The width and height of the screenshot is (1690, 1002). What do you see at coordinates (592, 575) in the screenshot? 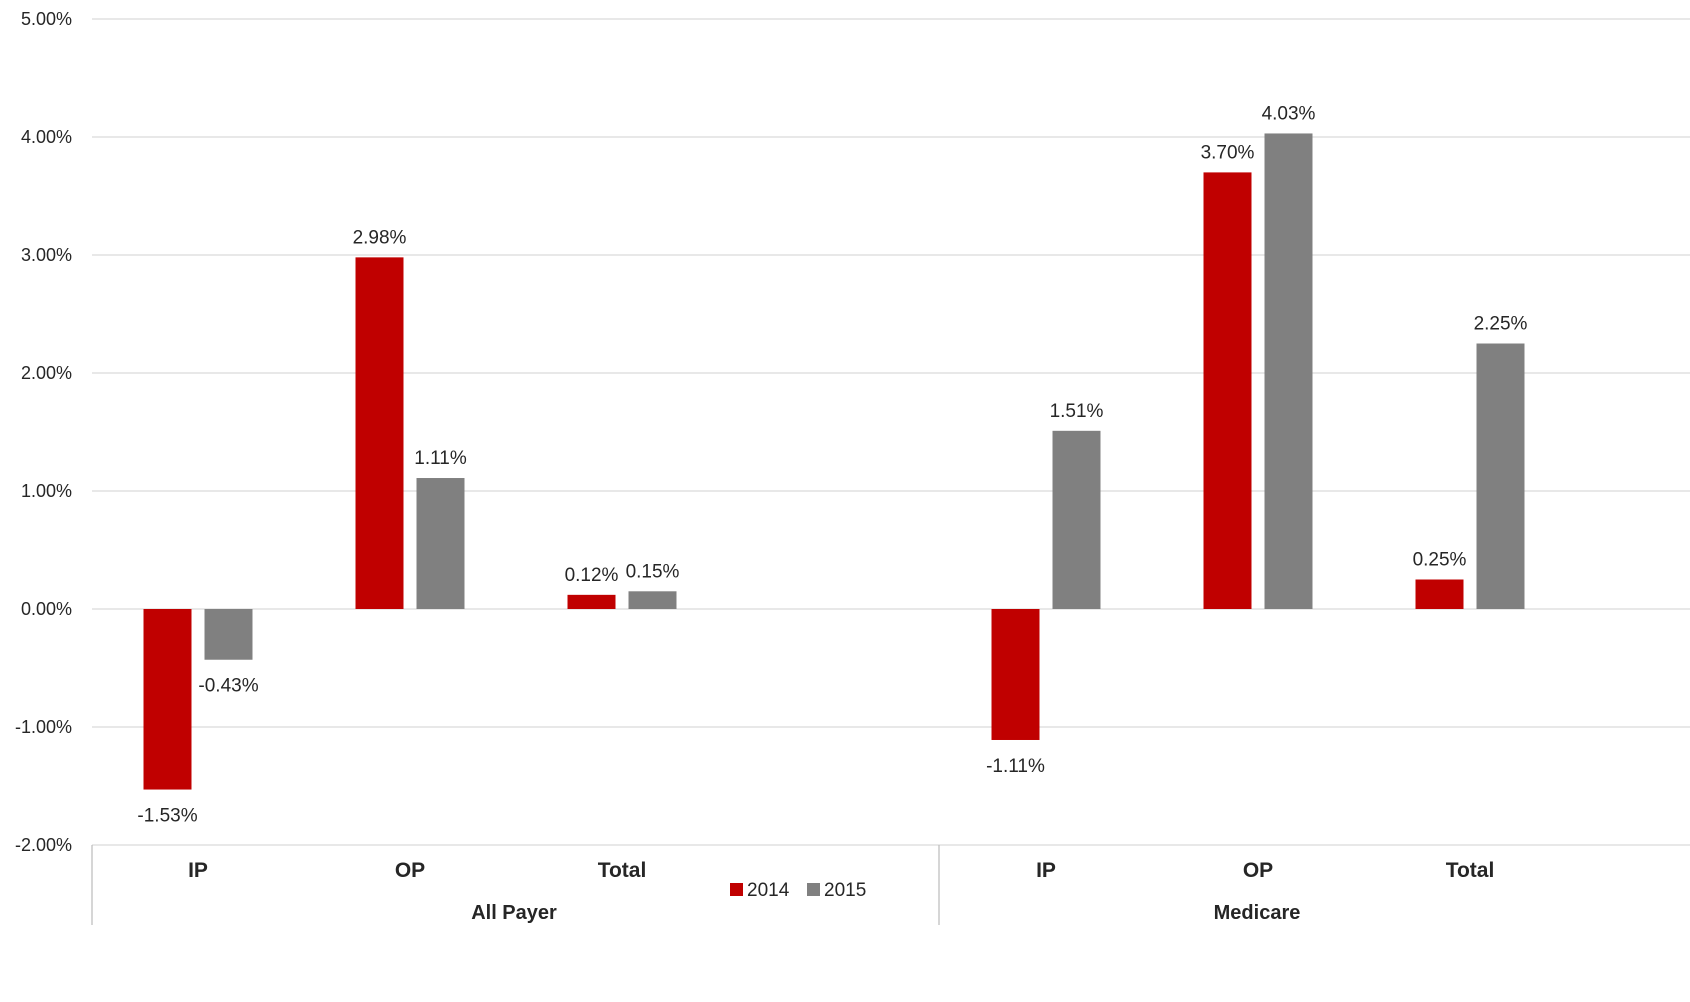
I see `data-label: 0.12%` at bounding box center [592, 575].